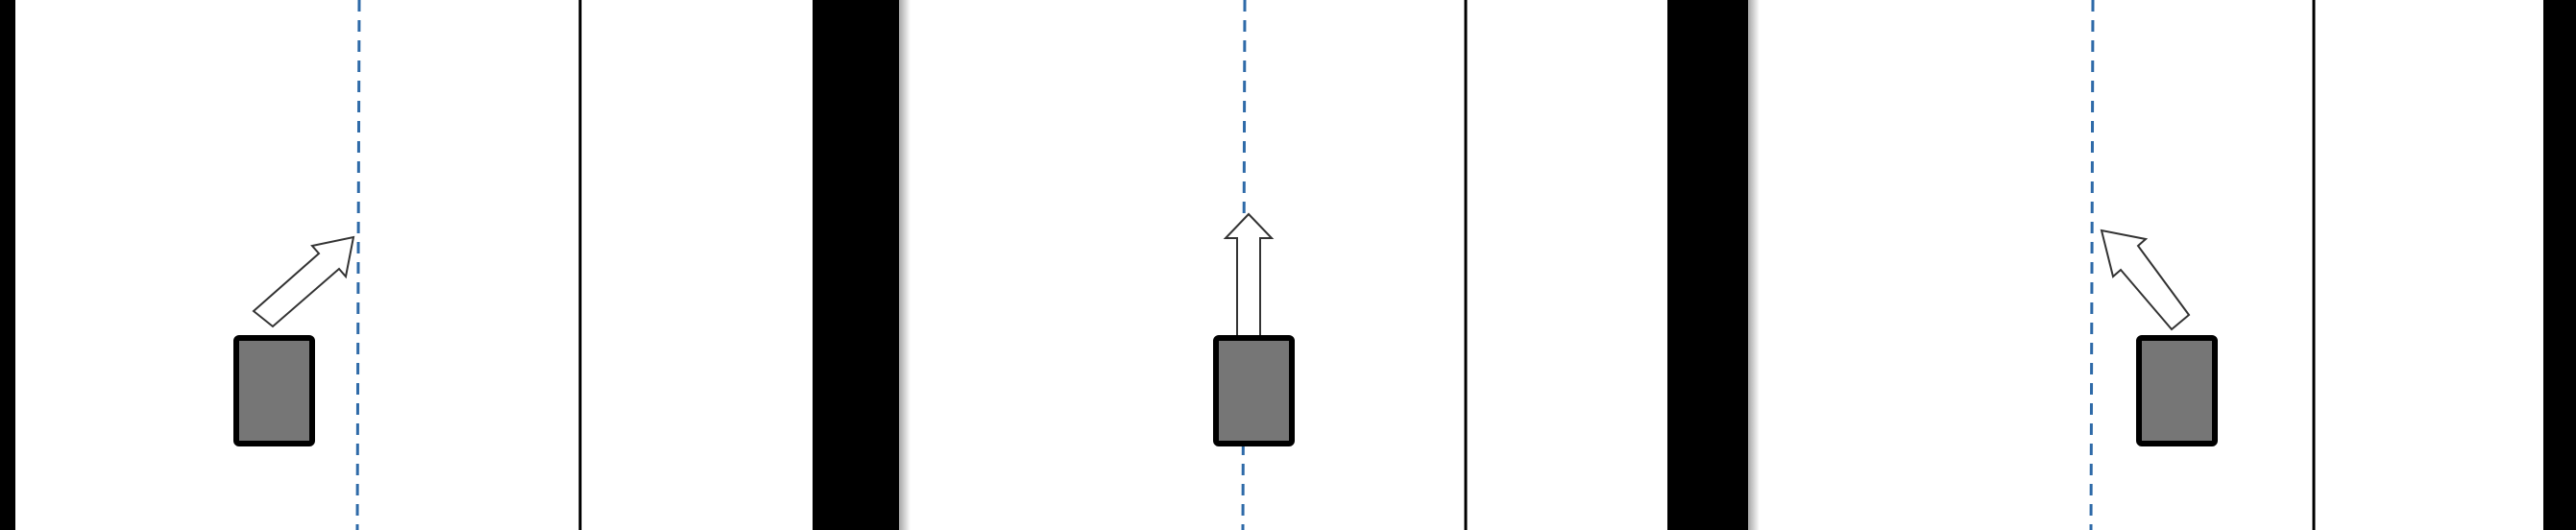 This screenshot has height=530, width=2576. Describe the element at coordinates (274, 390) in the screenshot. I see `vehicle-rect-left` at that location.